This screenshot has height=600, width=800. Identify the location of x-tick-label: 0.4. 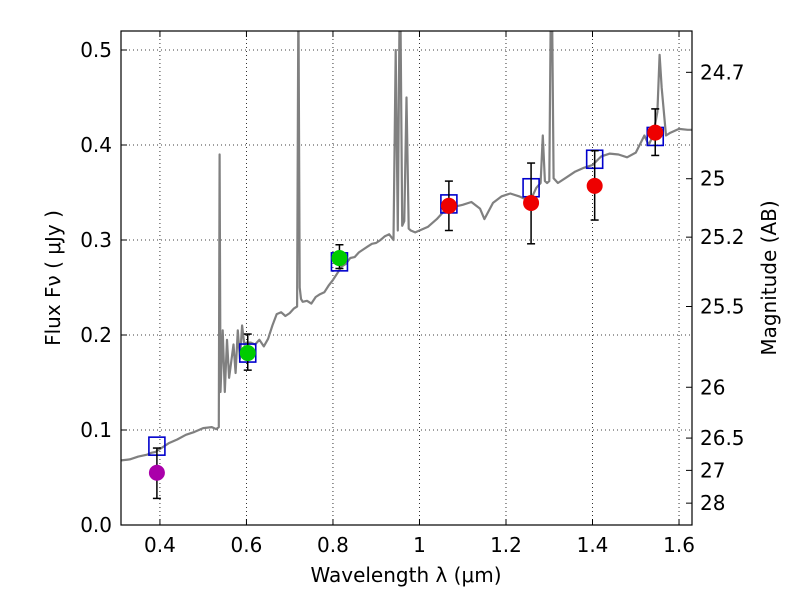
(160, 545).